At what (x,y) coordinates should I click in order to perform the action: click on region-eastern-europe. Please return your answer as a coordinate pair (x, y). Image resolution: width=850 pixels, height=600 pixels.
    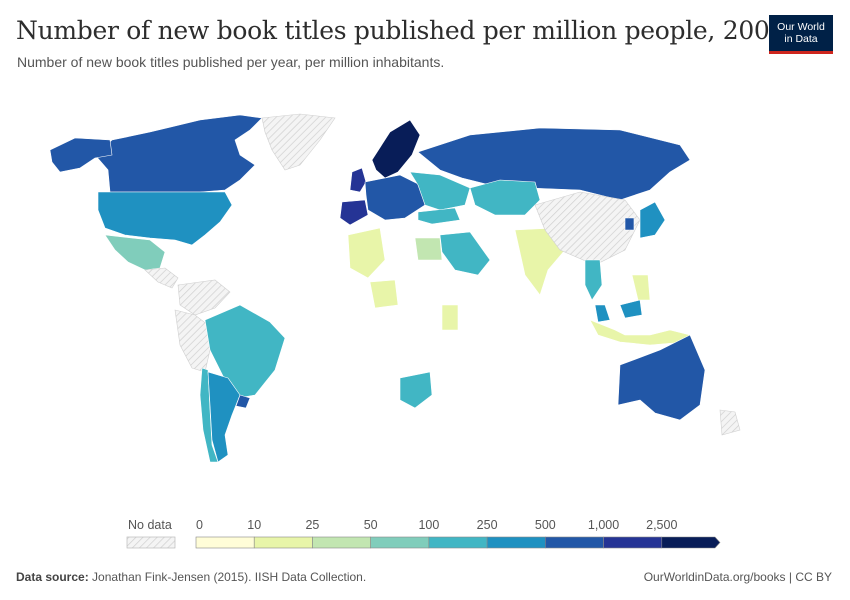
    Looking at the image, I should click on (440, 191).